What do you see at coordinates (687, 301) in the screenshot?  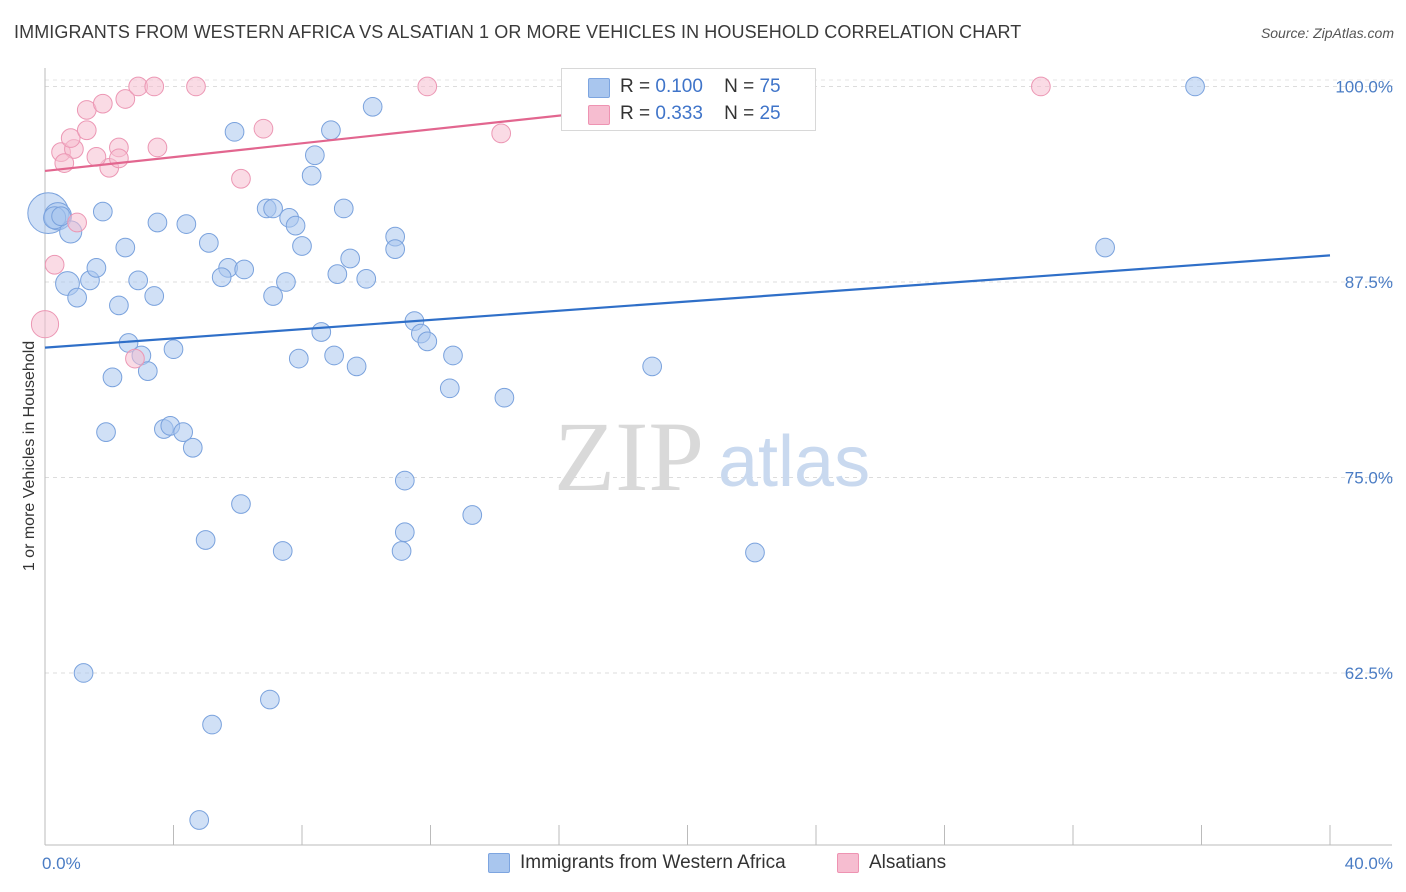 I see `trend-line-western-africa` at bounding box center [687, 301].